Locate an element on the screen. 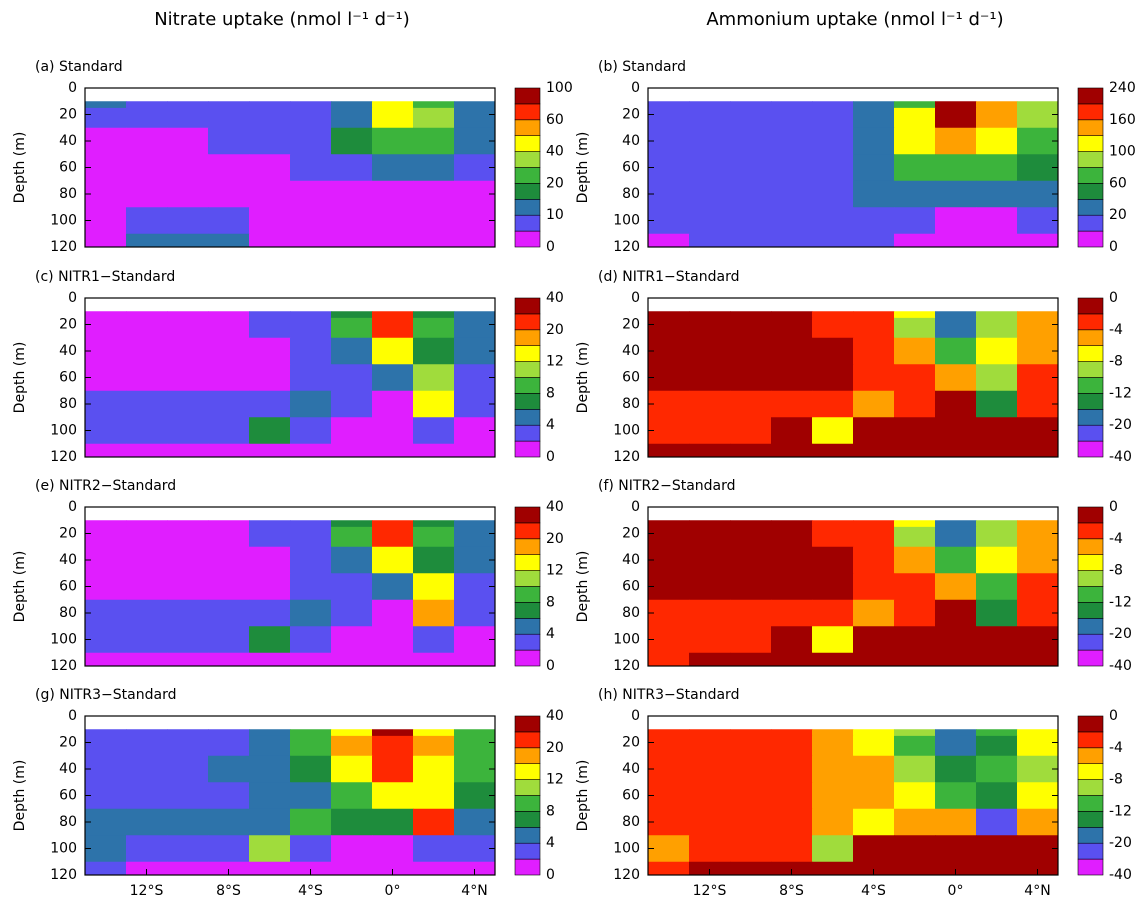  y-tick-label: 60 is located at coordinates (631, 796).